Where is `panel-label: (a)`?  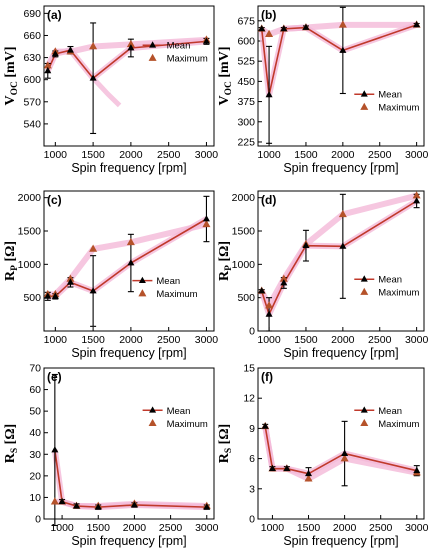 panel-label: (a) is located at coordinates (54, 15).